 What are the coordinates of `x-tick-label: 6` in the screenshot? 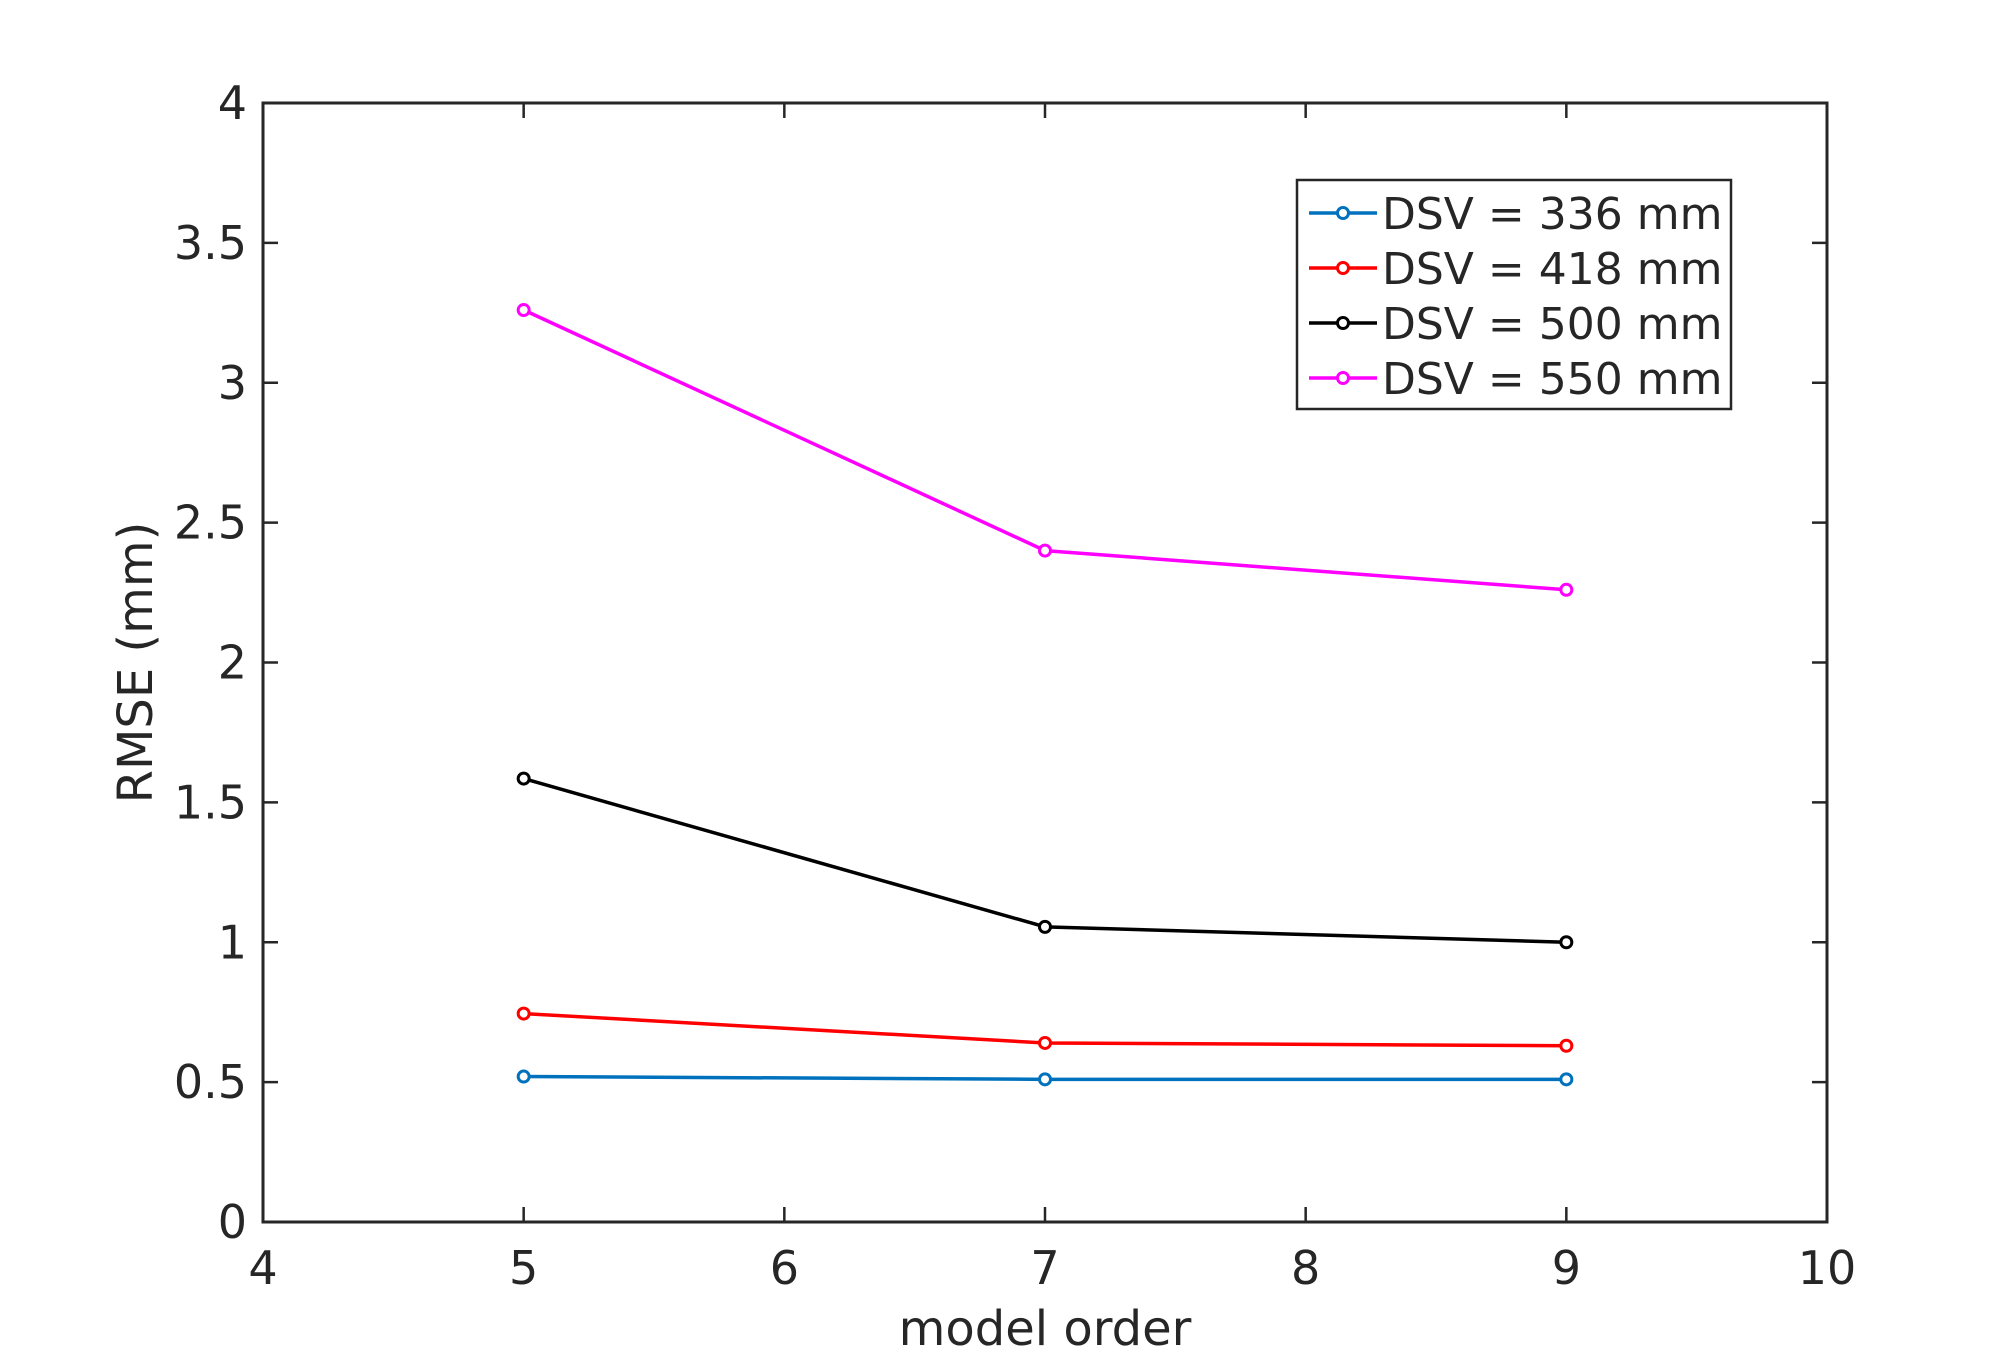 It's located at (784, 1268).